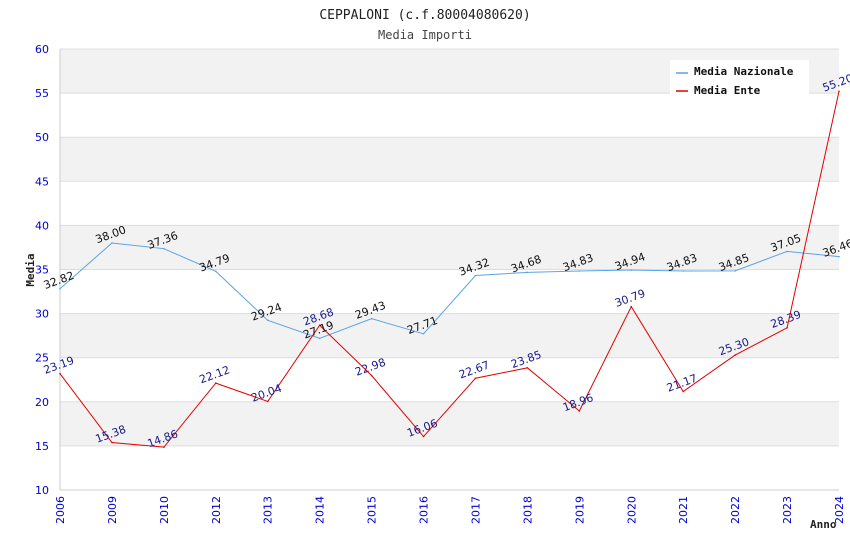 This screenshot has width=850, height=550. Describe the element at coordinates (30, 269) in the screenshot. I see `y-axis-title: Media` at that location.